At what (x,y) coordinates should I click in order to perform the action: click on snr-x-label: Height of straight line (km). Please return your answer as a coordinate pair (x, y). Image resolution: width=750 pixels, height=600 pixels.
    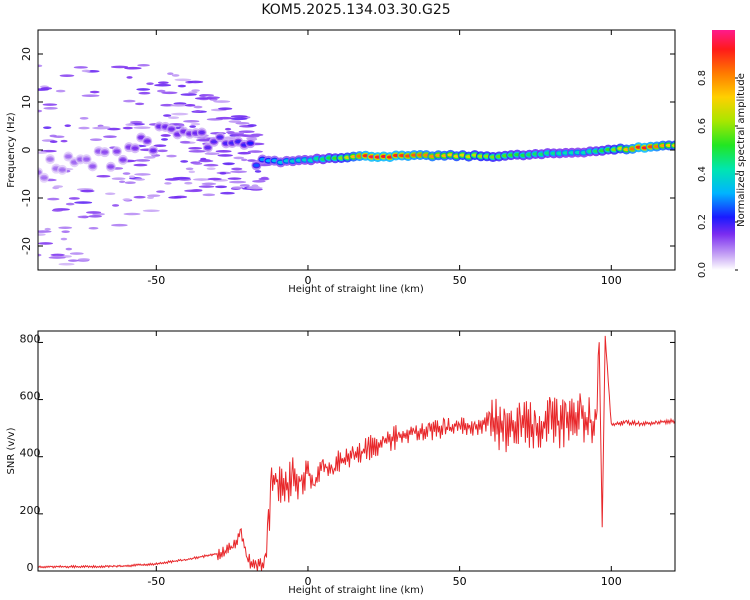
    Looking at the image, I should click on (356, 590).